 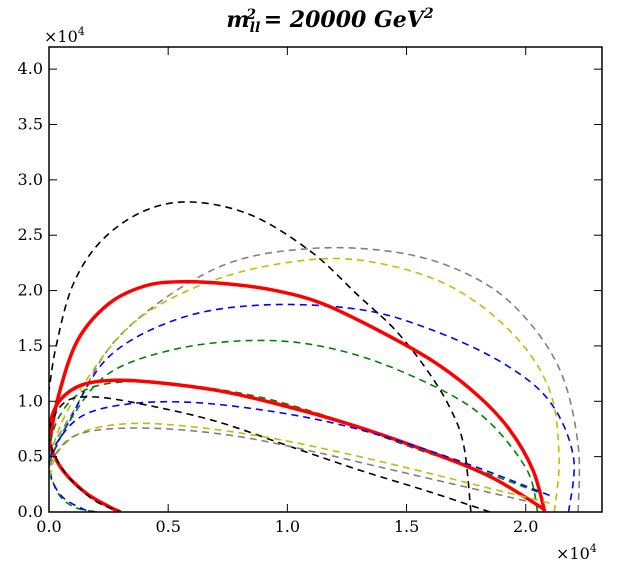 What do you see at coordinates (61, 36) in the screenshot?
I see `y-multiplier-base: ×10` at bounding box center [61, 36].